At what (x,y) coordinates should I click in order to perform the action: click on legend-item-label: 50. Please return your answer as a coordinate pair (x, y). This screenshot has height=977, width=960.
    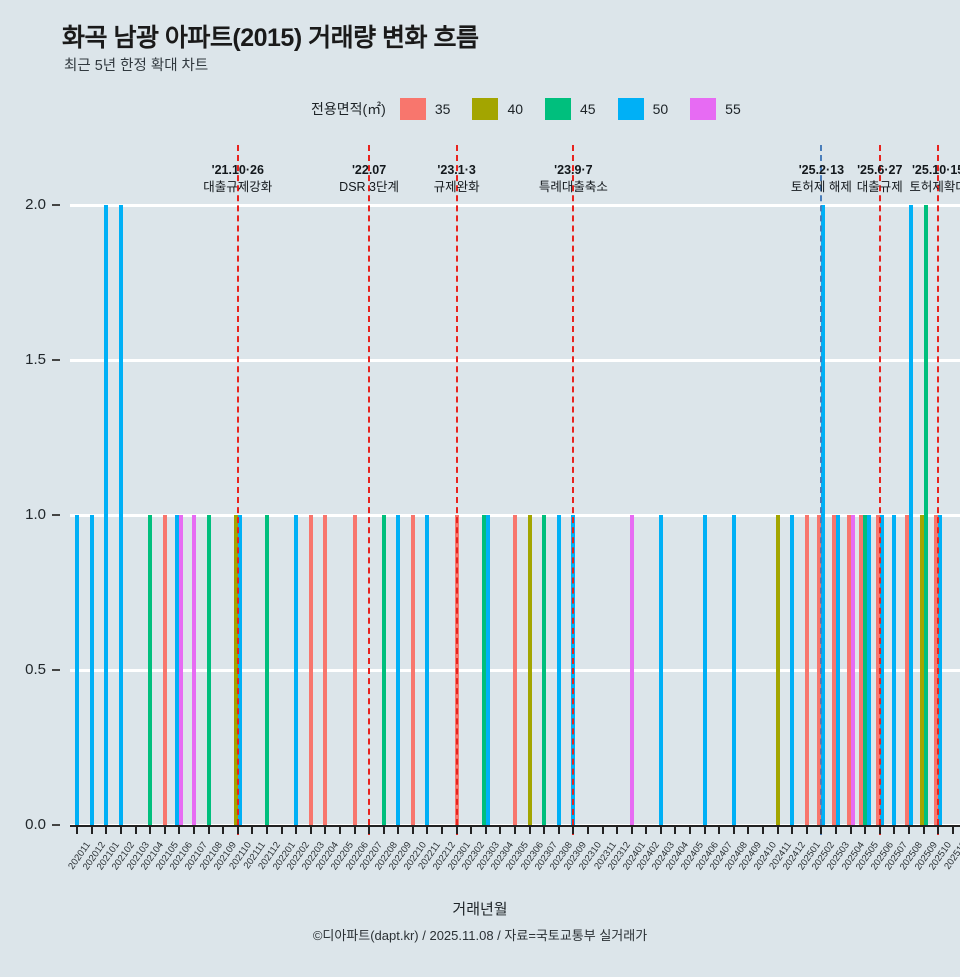
    Looking at the image, I should click on (660, 109).